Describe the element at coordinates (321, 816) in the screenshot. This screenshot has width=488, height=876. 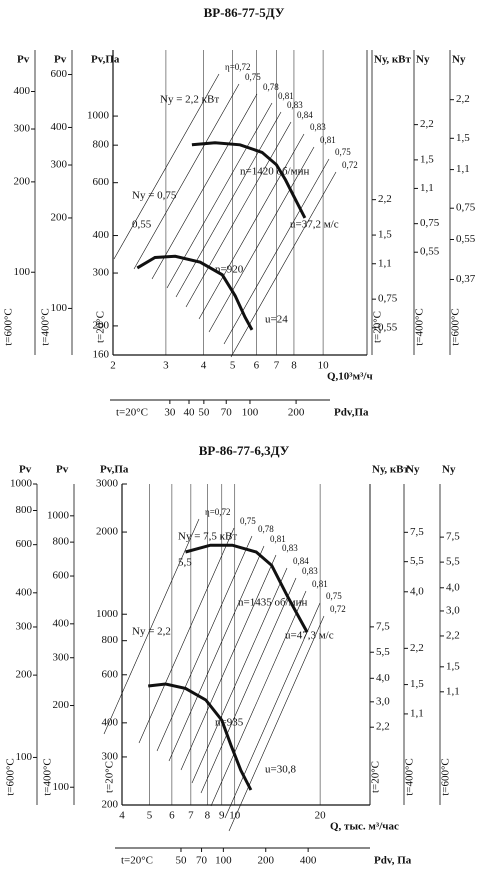
I see `x-tick-label: 20` at that location.